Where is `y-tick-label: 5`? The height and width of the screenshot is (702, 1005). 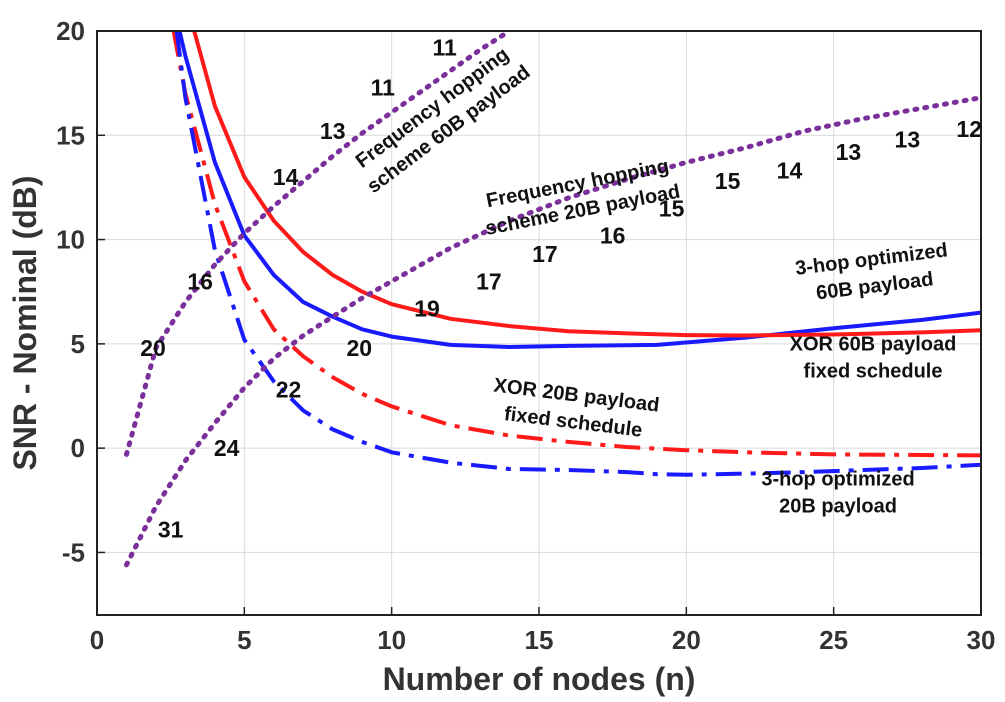
y-tick-label: 5 is located at coordinates (78, 344).